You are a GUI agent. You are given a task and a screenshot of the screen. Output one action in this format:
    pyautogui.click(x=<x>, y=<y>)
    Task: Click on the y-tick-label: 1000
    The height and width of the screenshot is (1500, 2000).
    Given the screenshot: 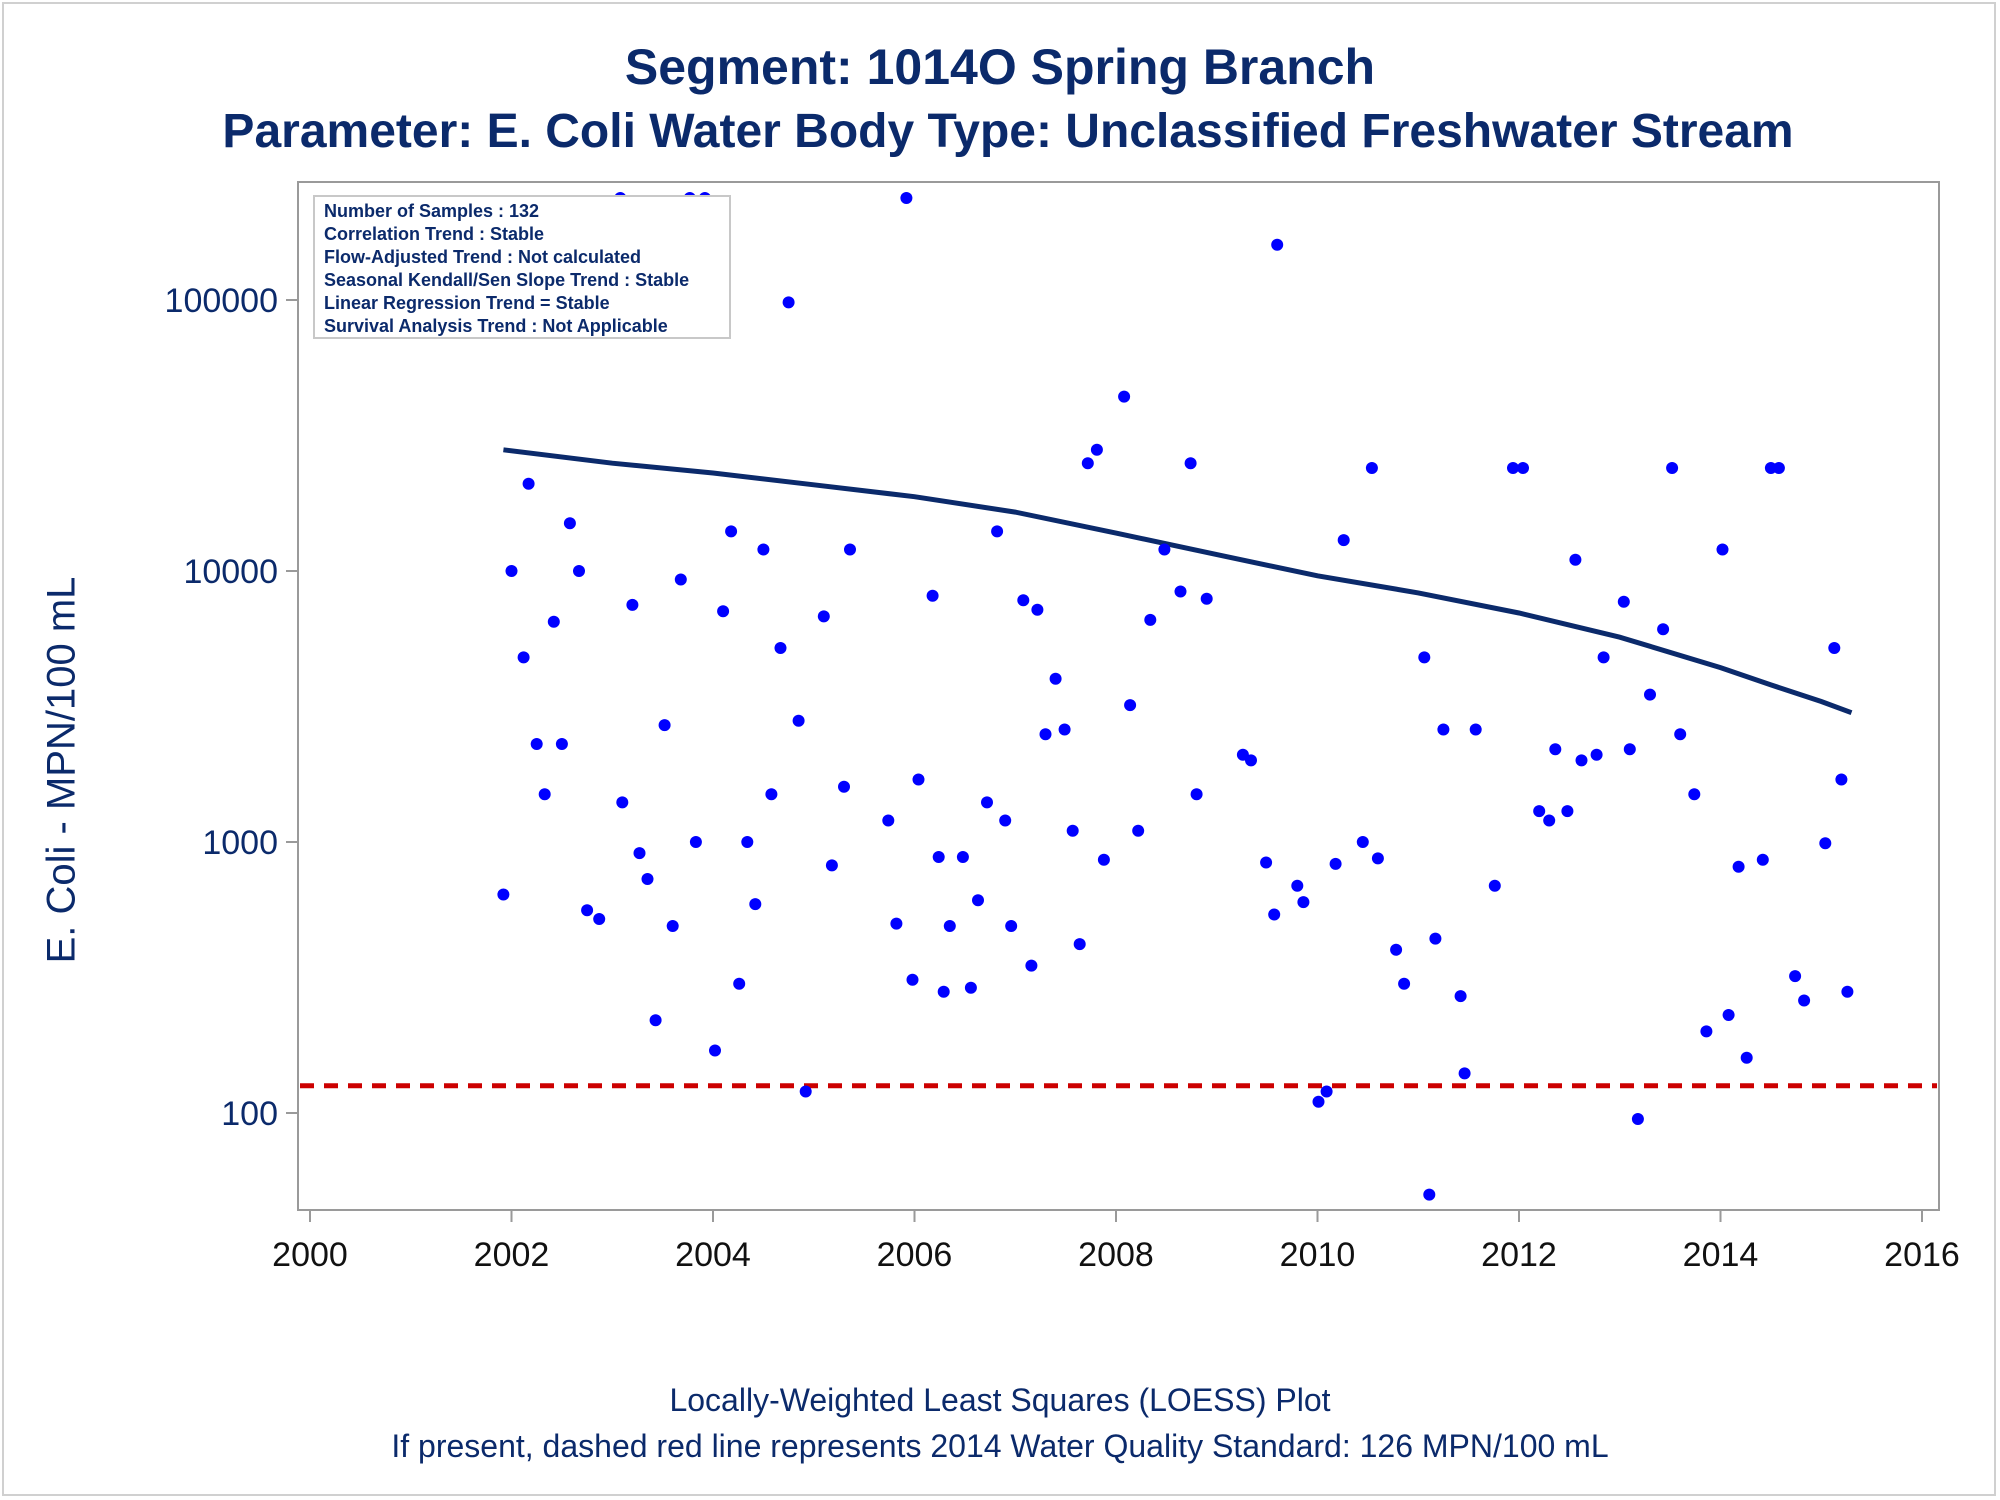 What is the action you would take?
    pyautogui.click(x=240, y=843)
    